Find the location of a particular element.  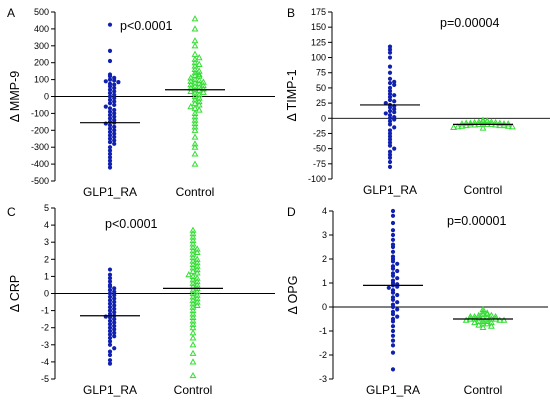

y-tick-label: 0 is located at coordinates (324, 307).